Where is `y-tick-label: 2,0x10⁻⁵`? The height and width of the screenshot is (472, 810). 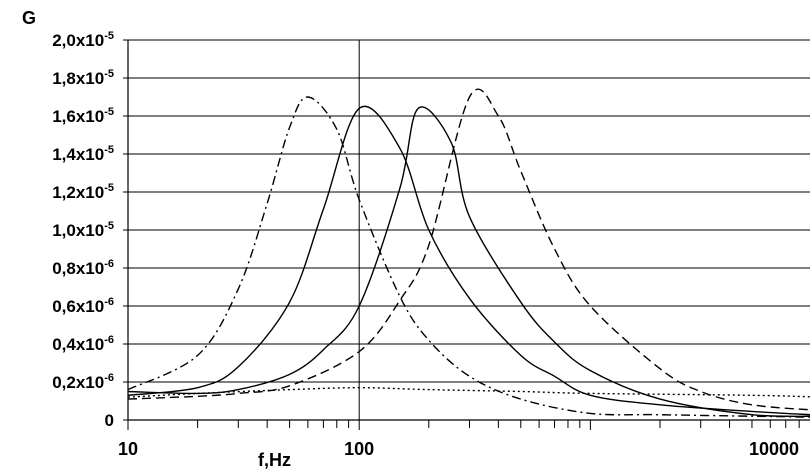
y-tick-label: 2,0x10⁻⁵ is located at coordinates (83, 40).